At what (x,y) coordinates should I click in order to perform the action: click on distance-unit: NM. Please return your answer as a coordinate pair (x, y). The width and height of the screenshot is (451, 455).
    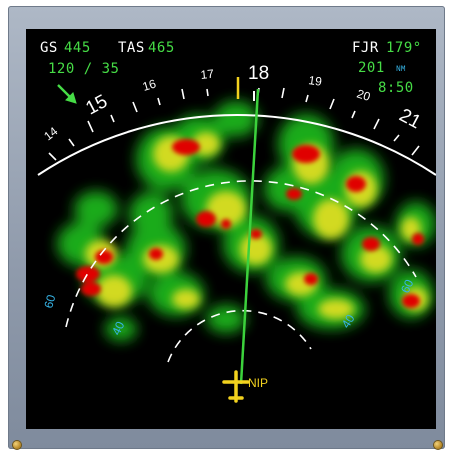
    Looking at the image, I should click on (401, 69).